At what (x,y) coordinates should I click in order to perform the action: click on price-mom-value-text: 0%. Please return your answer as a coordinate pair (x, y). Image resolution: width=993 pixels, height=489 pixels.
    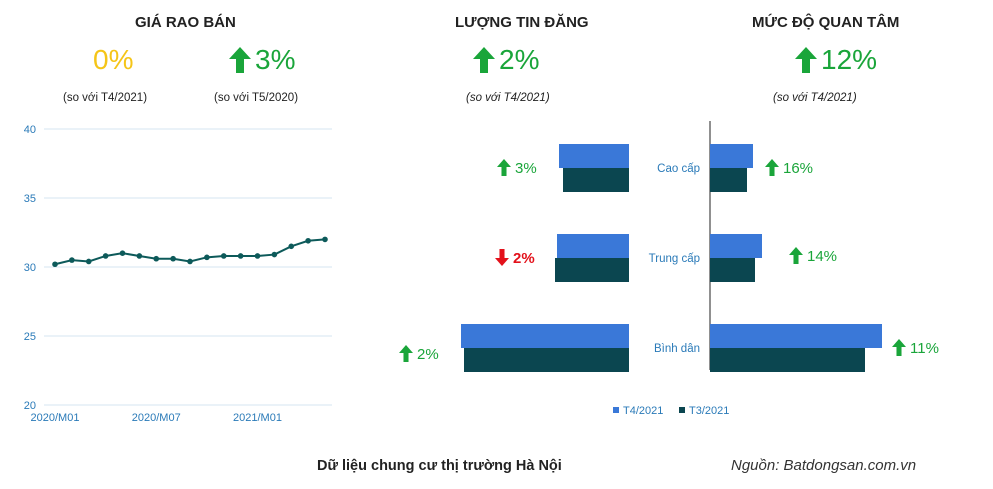
    Looking at the image, I should click on (113, 59).